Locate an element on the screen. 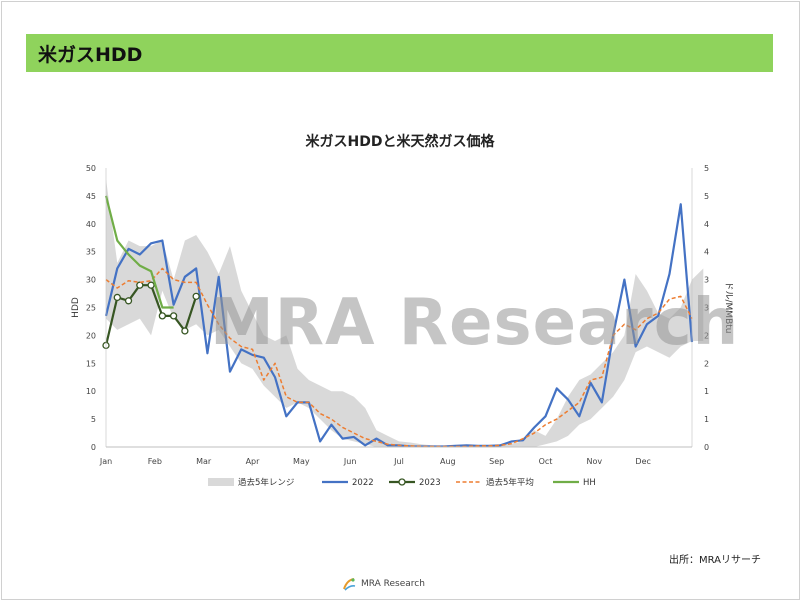 The width and height of the screenshot is (800, 600). x-tick-label: Oct is located at coordinates (546, 461).